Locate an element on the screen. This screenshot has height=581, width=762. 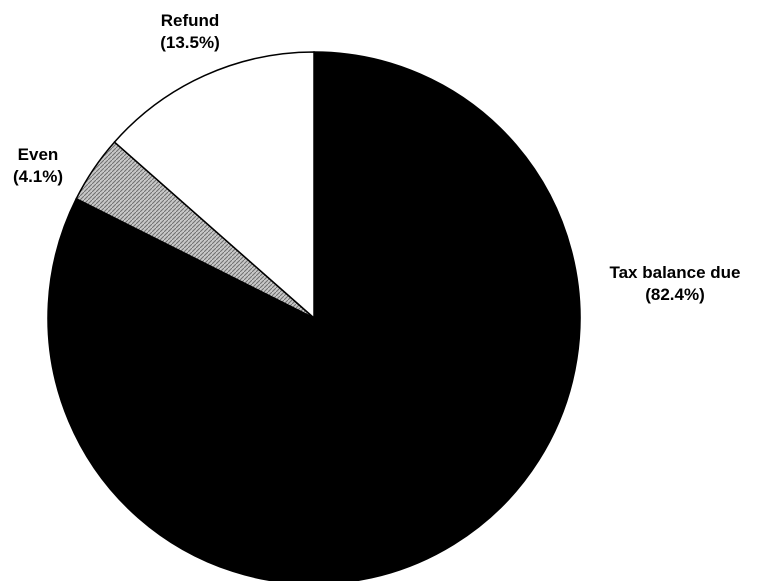
label-tax-balance-due-value: (82.4%) is located at coordinates (675, 294).